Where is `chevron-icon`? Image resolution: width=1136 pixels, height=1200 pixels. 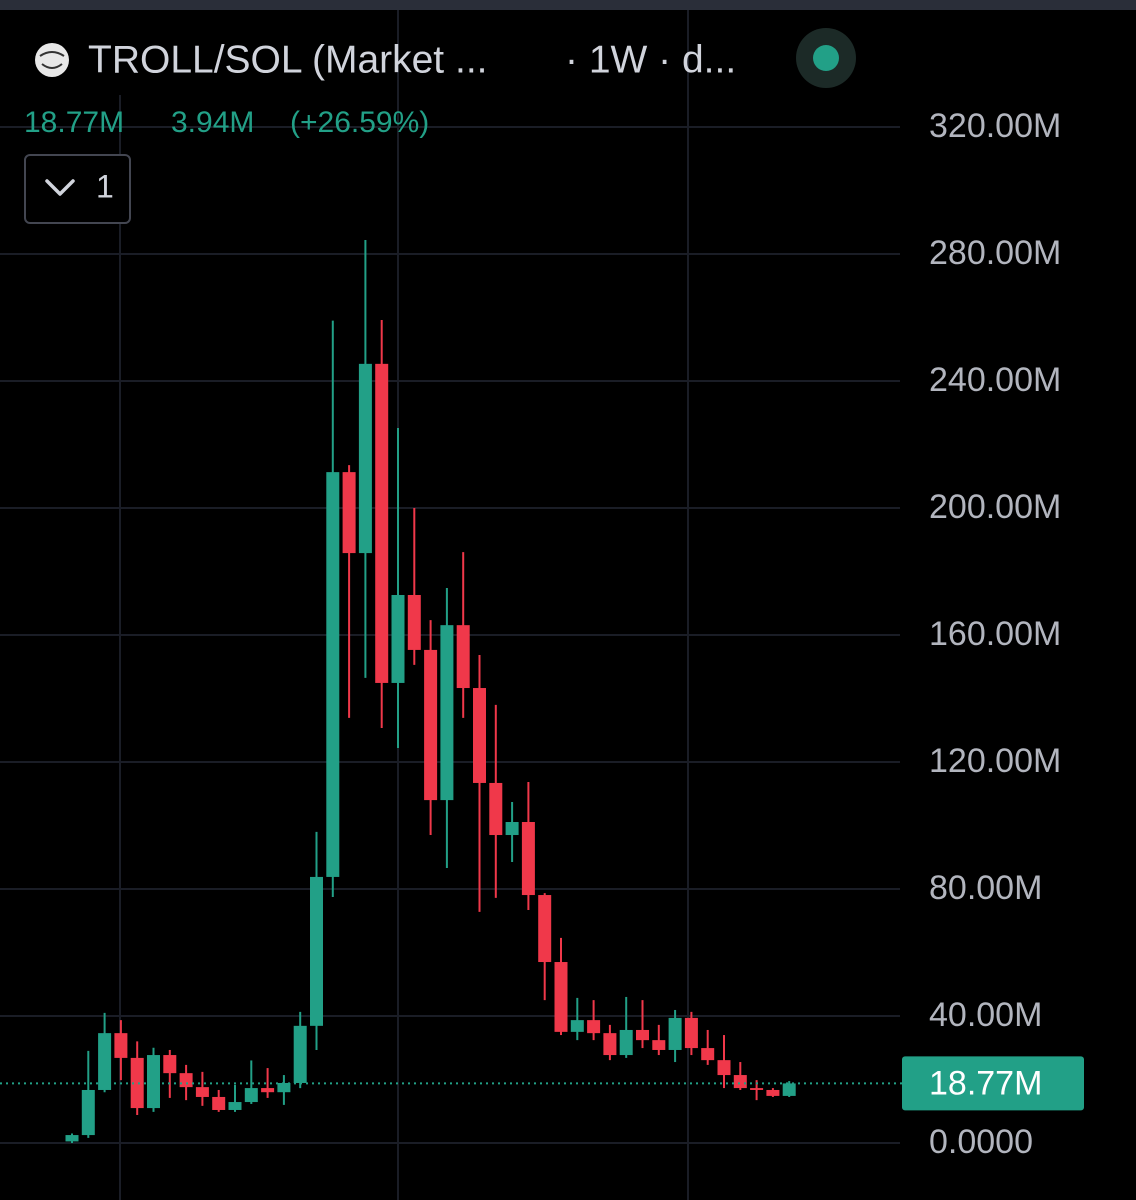
chevron-icon is located at coordinates (60, 187).